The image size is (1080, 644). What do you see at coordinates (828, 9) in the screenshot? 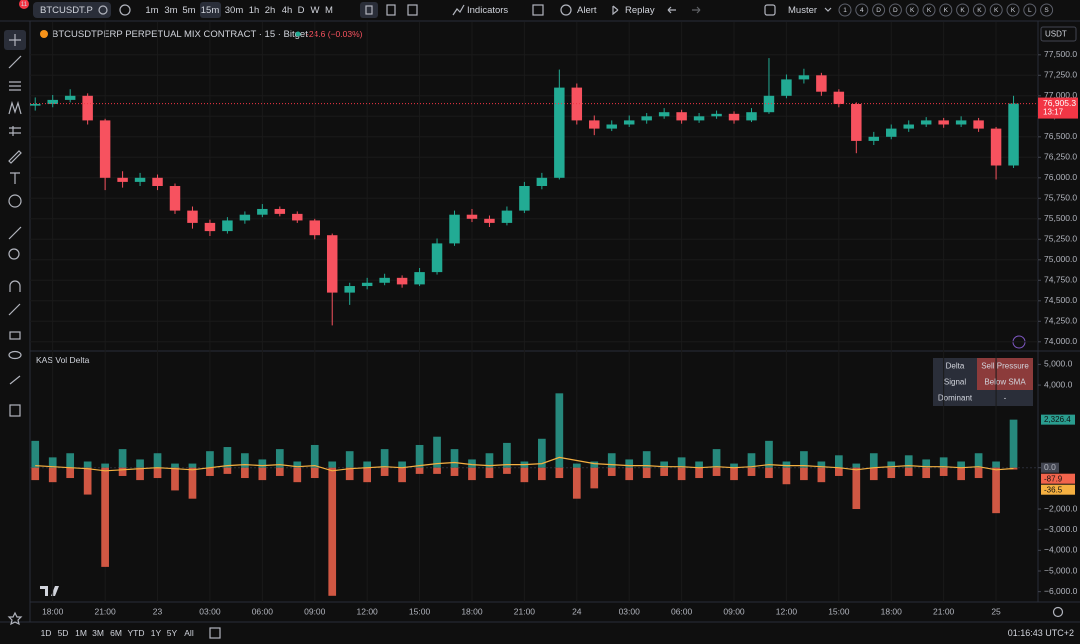
I see `layout-caret` at bounding box center [828, 9].